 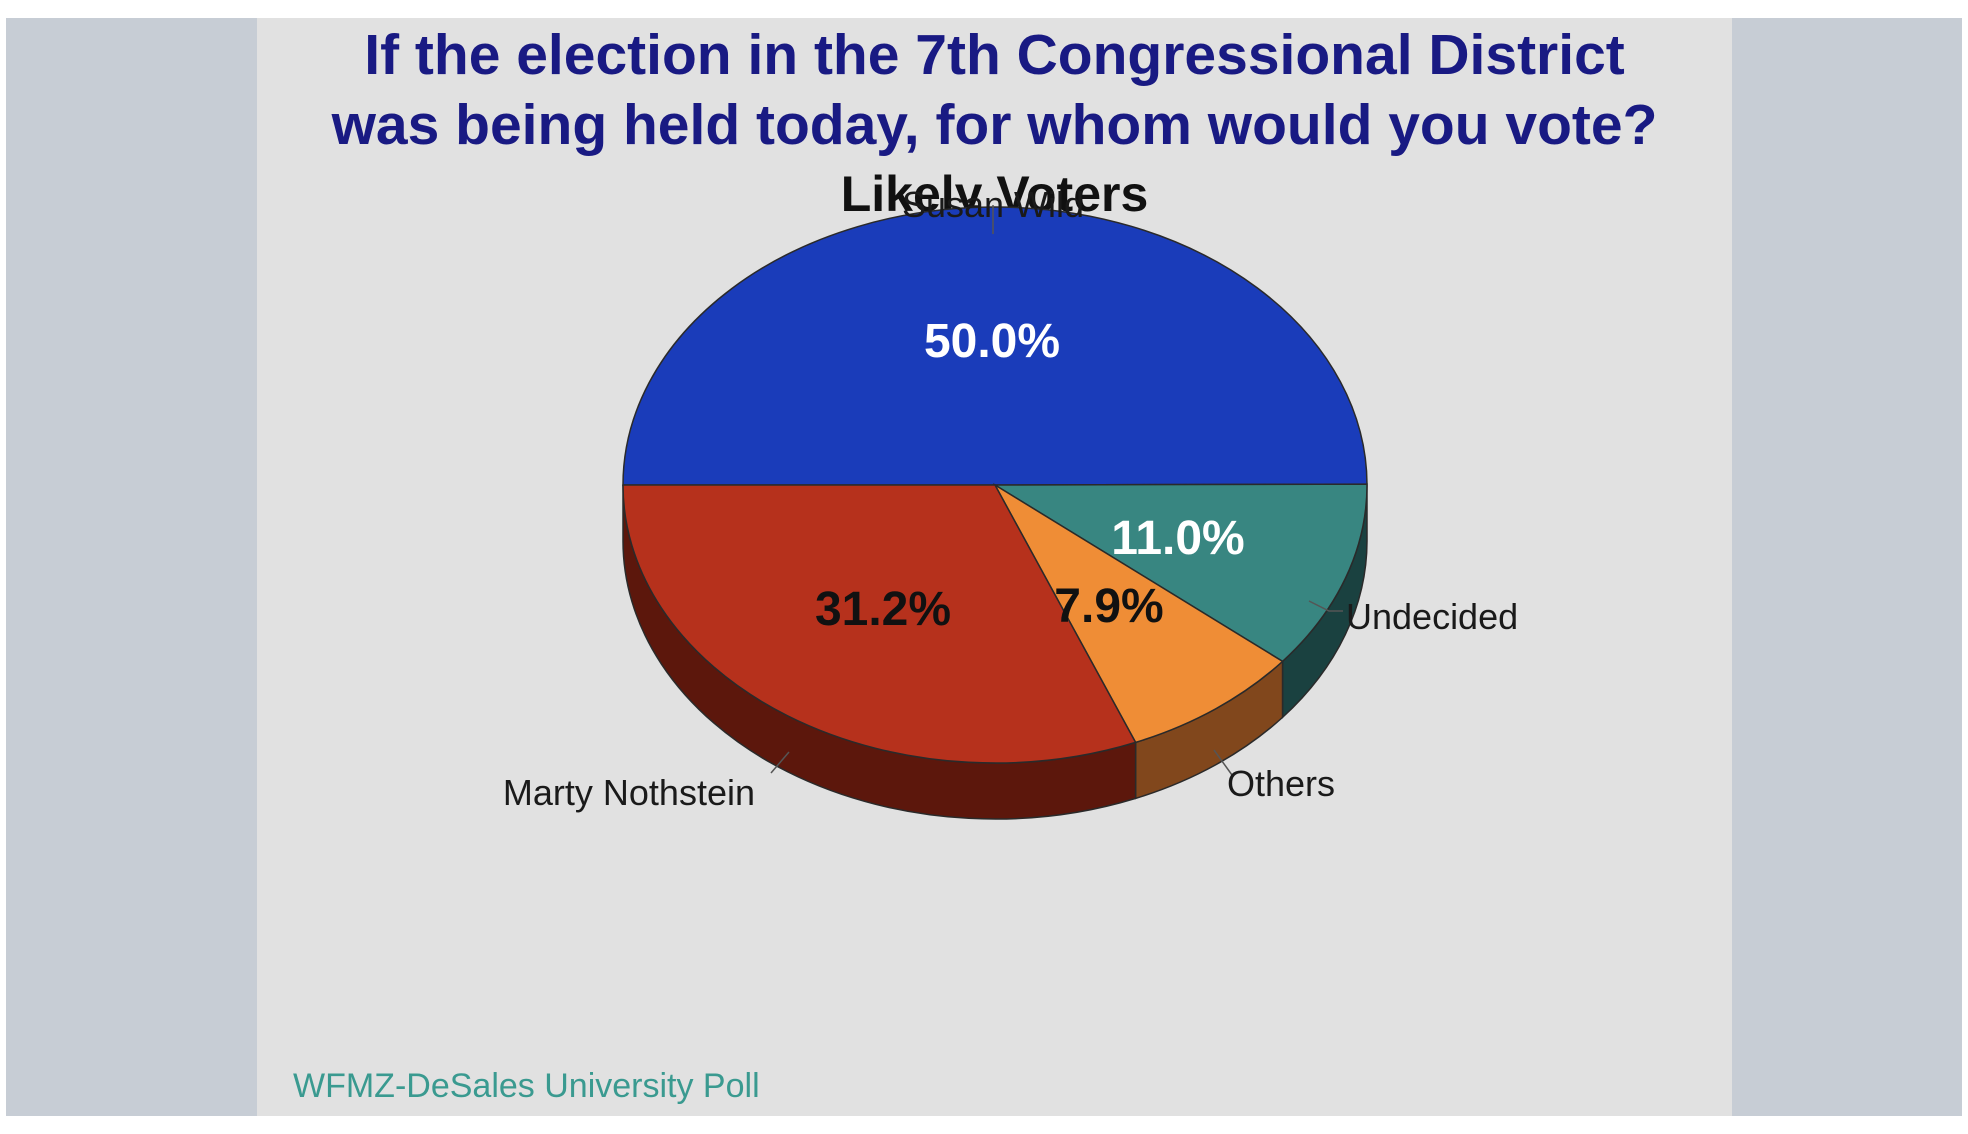 What do you see at coordinates (1223, 762) in the screenshot?
I see `leader-line-others` at bounding box center [1223, 762].